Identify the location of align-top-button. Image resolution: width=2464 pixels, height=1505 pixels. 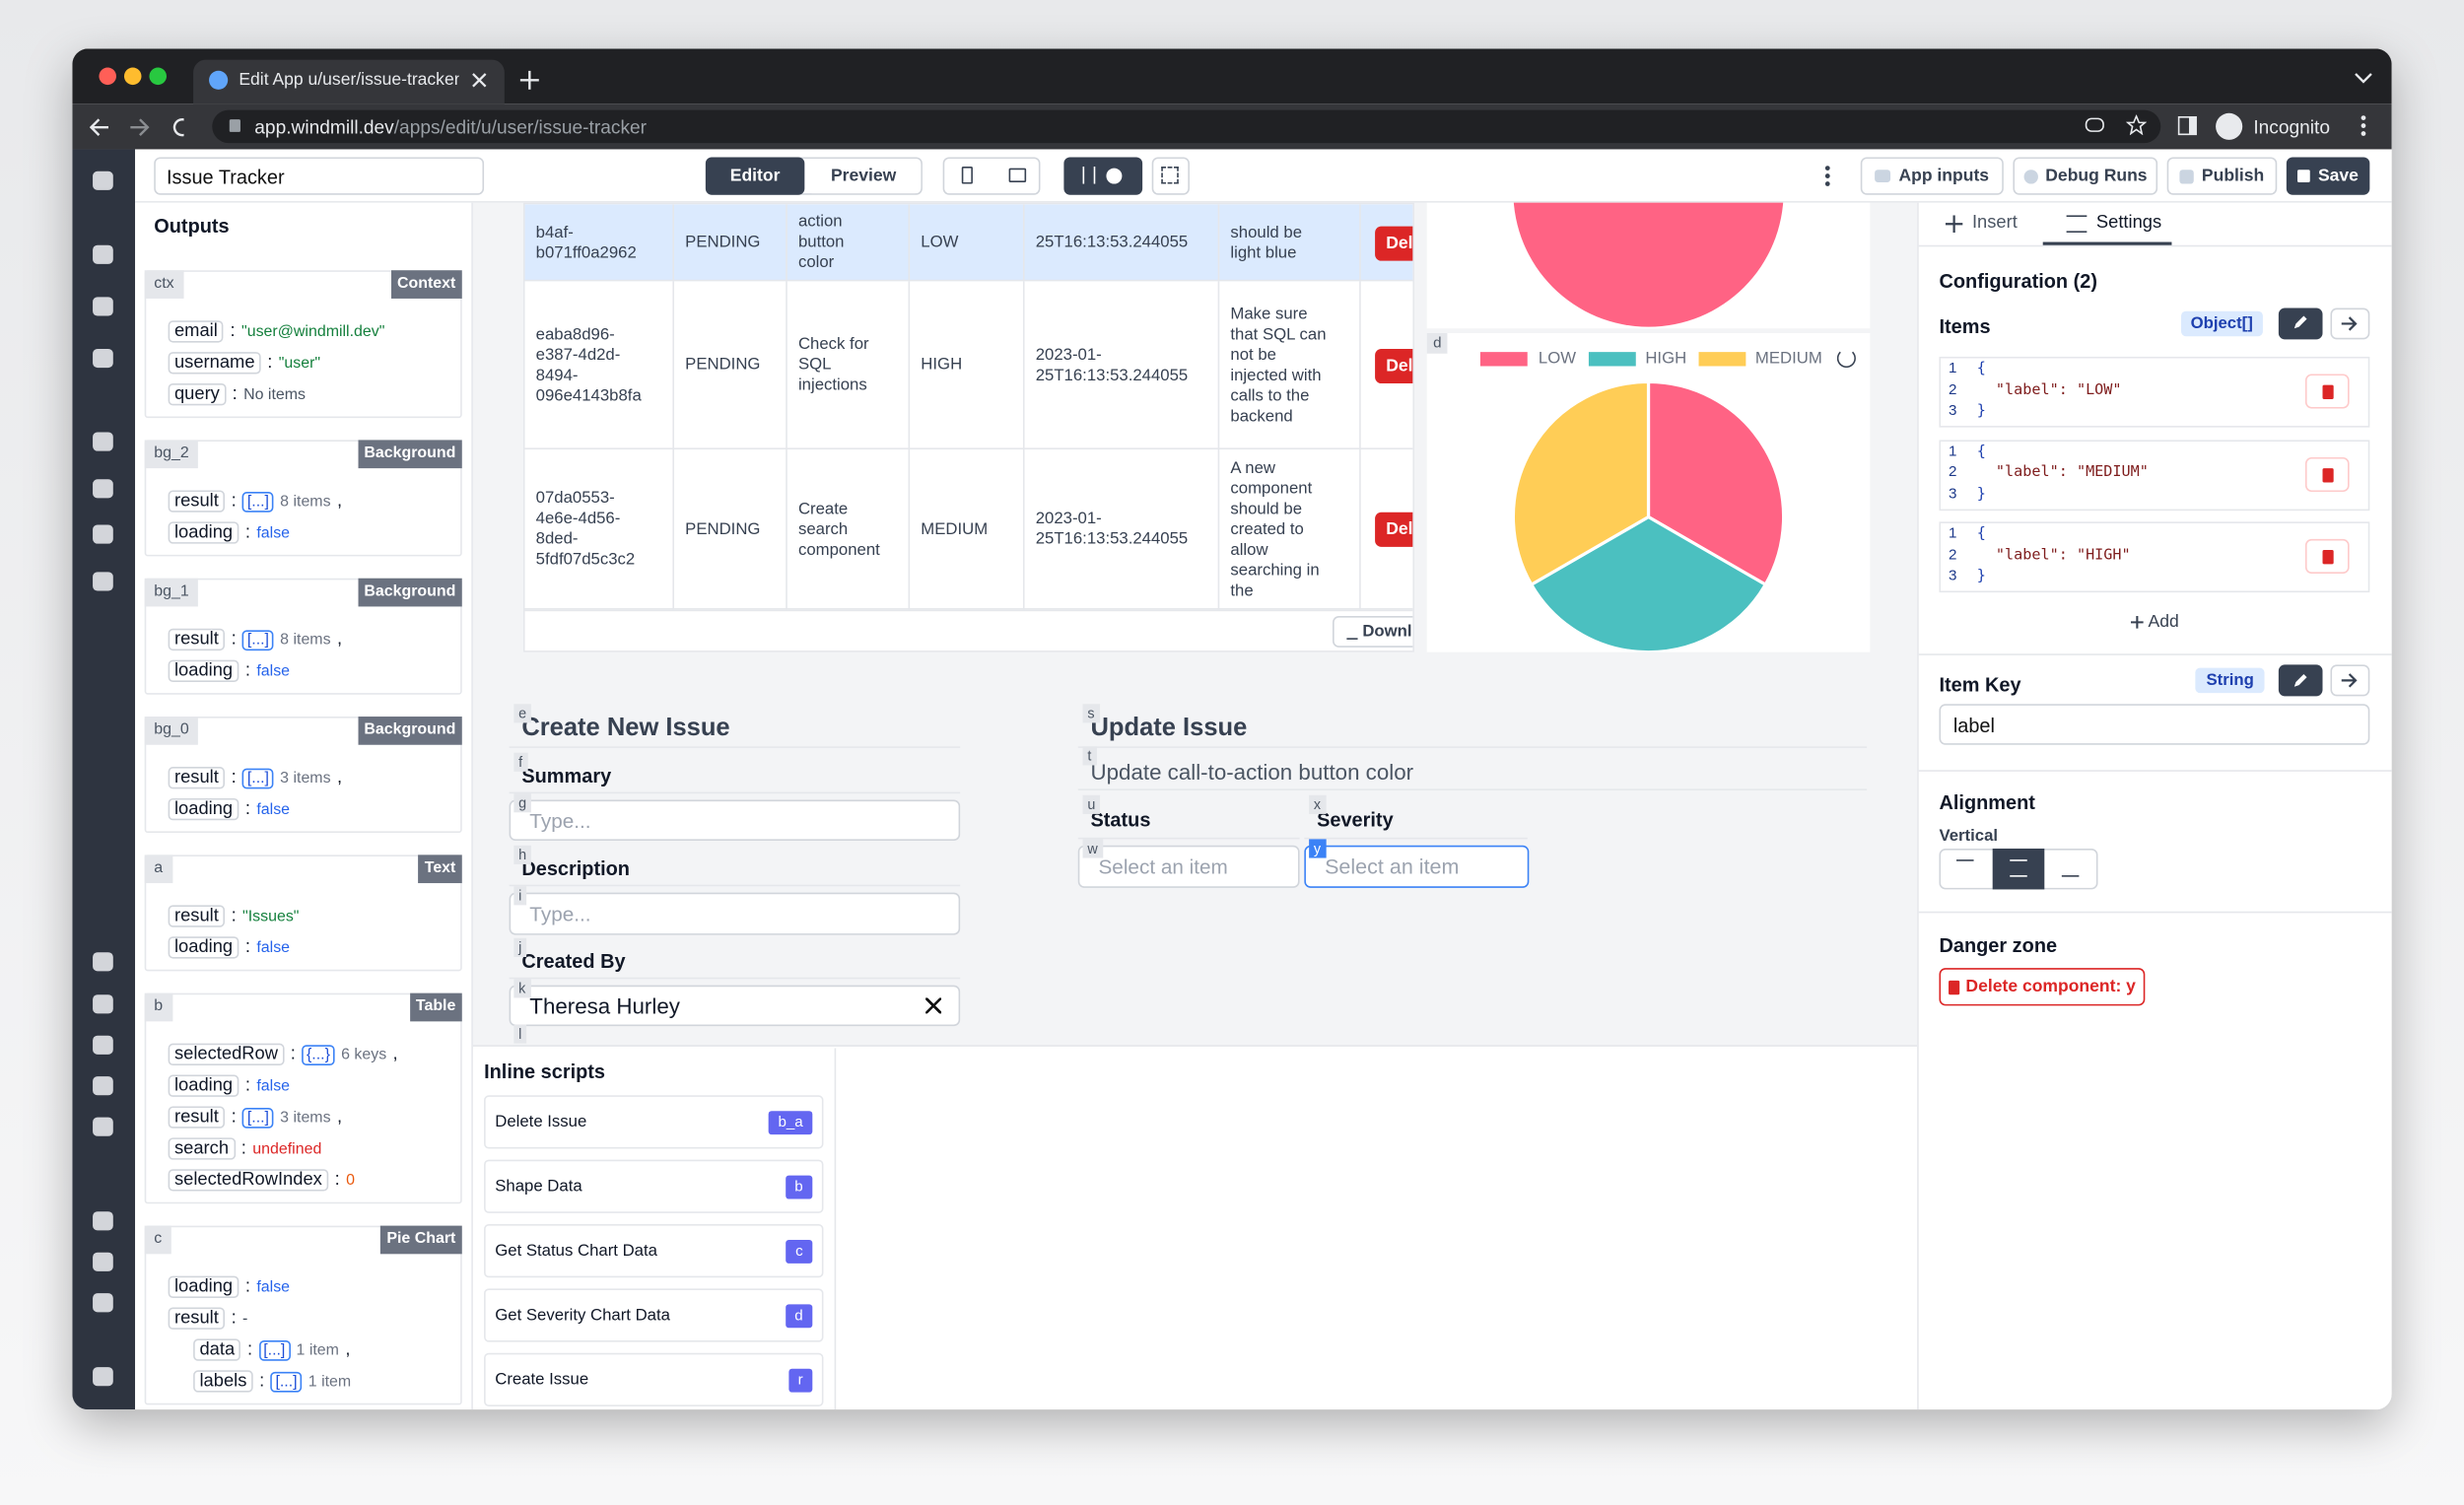
(1965, 868).